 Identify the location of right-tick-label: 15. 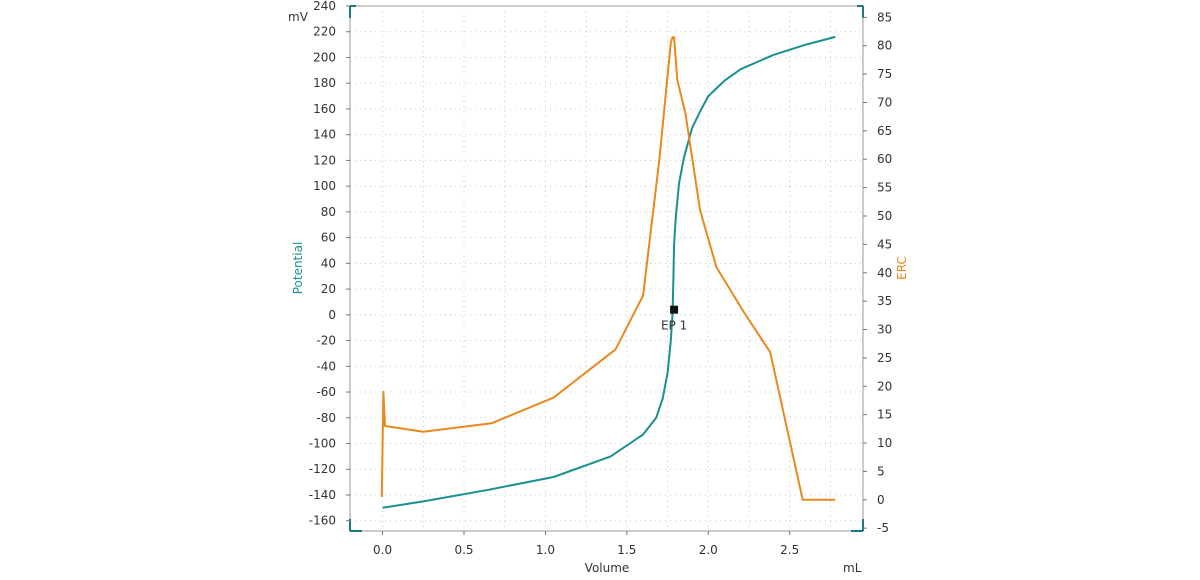
(884, 415).